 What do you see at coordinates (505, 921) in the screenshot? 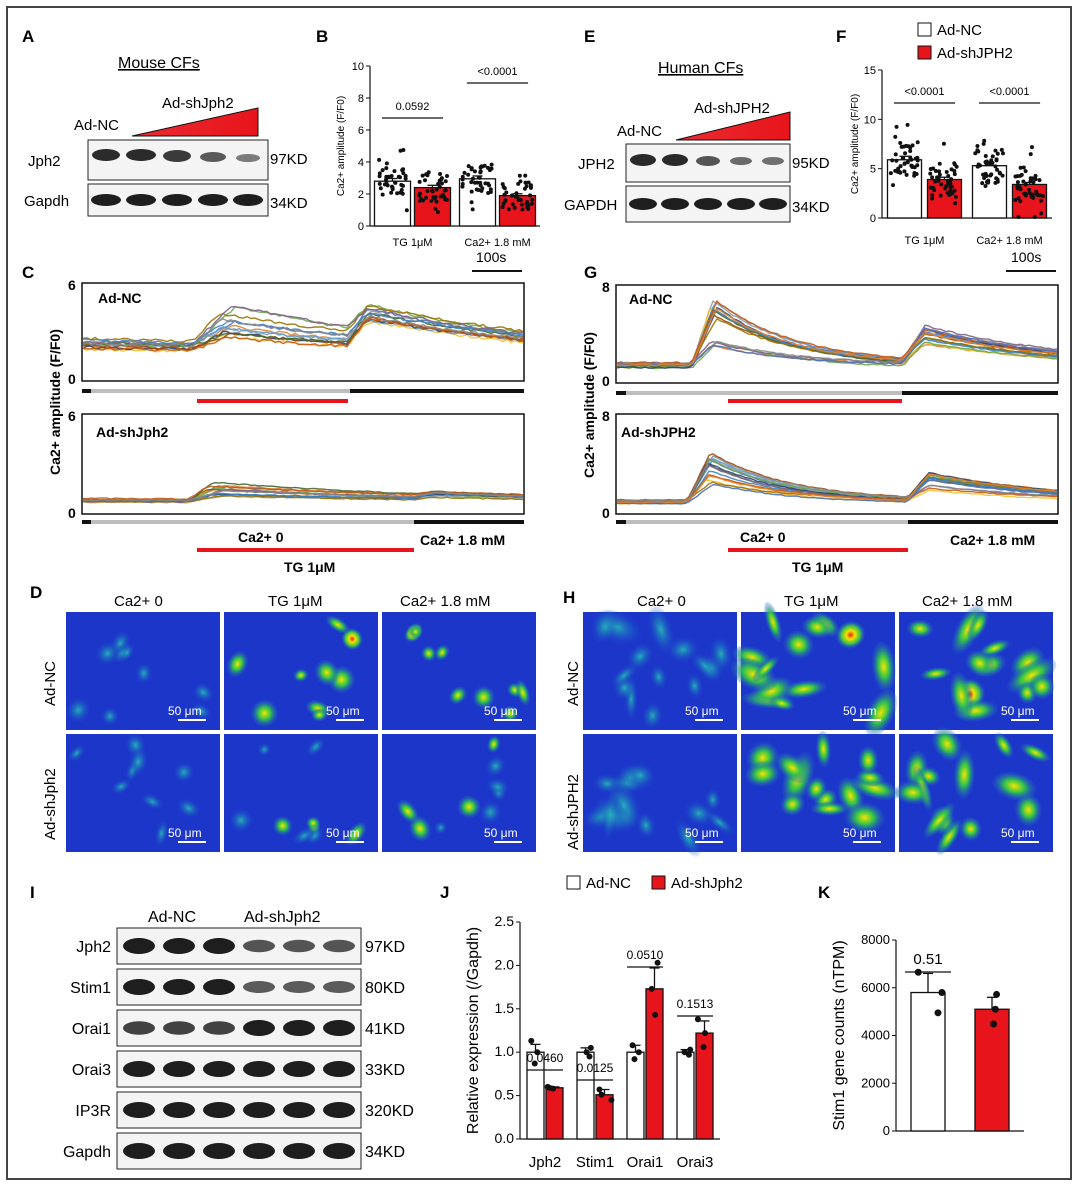
I see `y-tick-label: 2.5` at bounding box center [505, 921].